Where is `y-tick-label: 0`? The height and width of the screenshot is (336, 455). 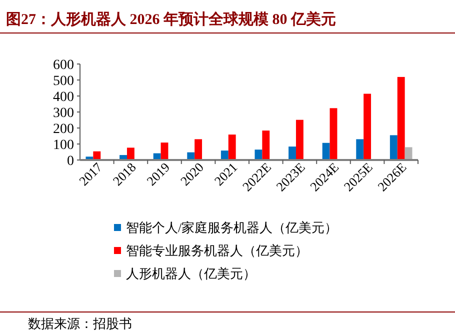 y-tick-label: 0 is located at coordinates (70, 161).